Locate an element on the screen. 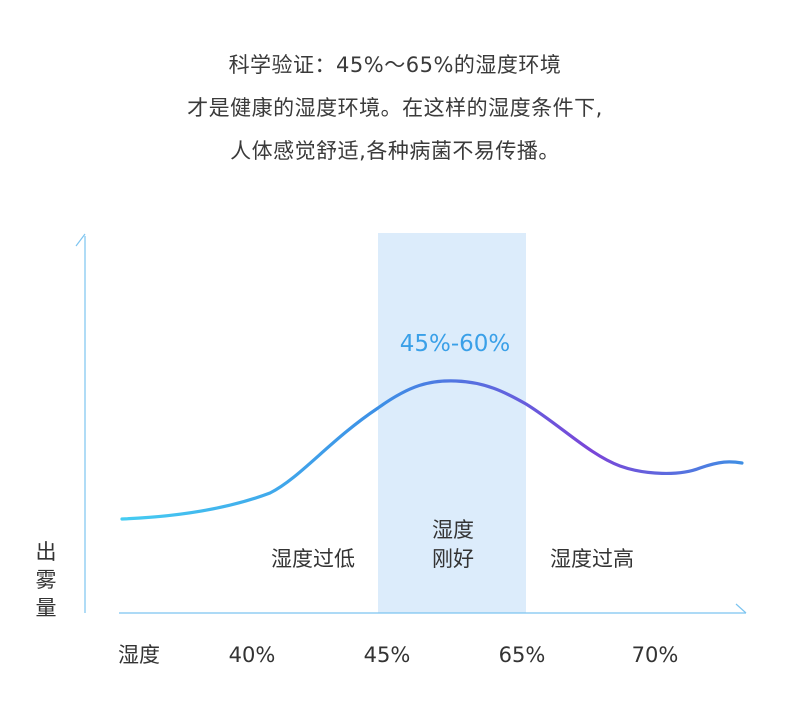 This screenshot has width=790, height=704. zone-ideal-label-line1: 湿度 is located at coordinates (453, 530).